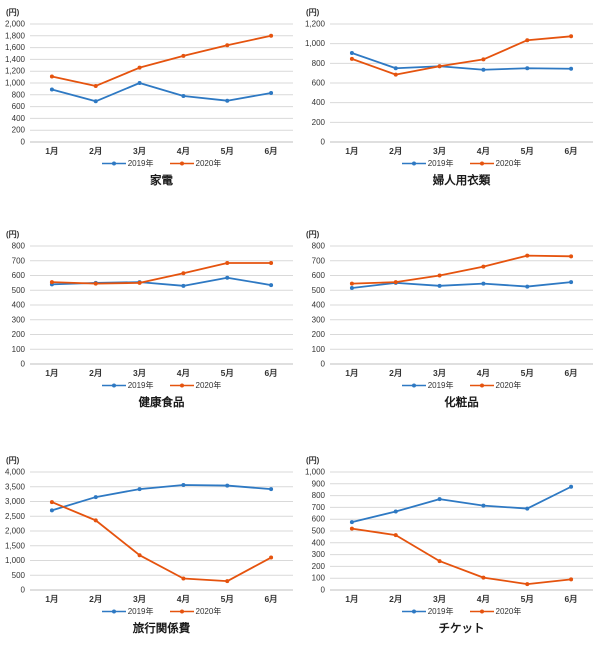 The height and width of the screenshot is (652, 600). Describe the element at coordinates (15, 83) in the screenshot. I see `y-tick-label: 1,000` at that location.